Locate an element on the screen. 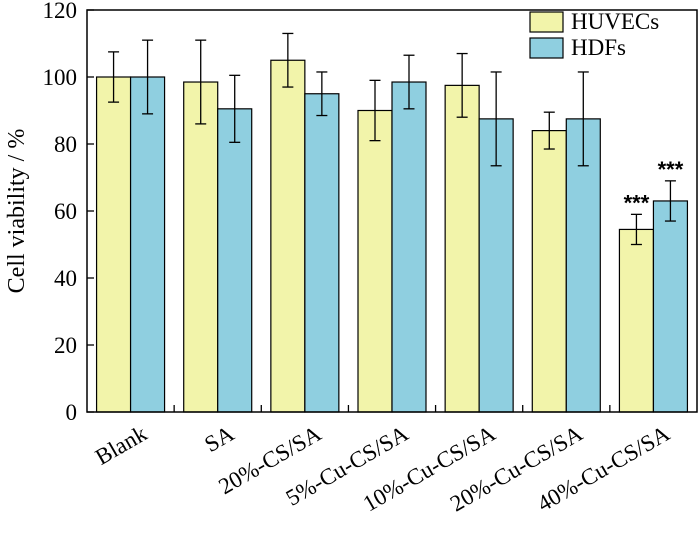  y-tick-label: 20 is located at coordinates (65, 345).